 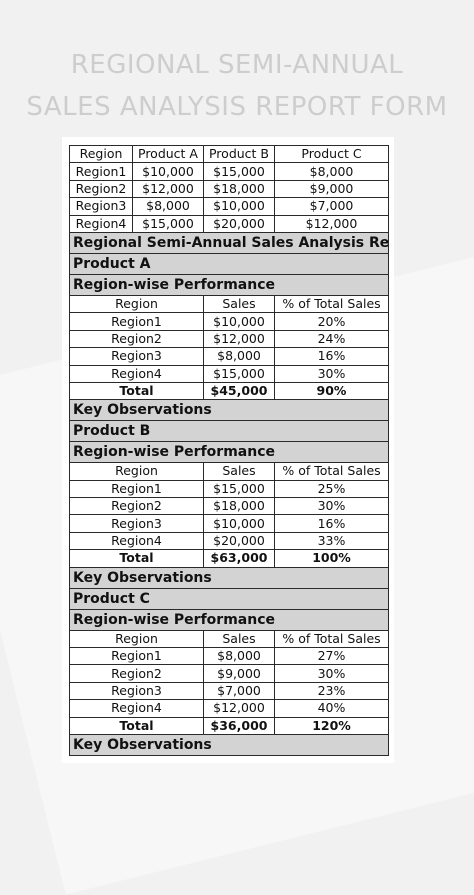 What do you see at coordinates (331, 339) in the screenshot?
I see `detail-cell: 24%` at bounding box center [331, 339].